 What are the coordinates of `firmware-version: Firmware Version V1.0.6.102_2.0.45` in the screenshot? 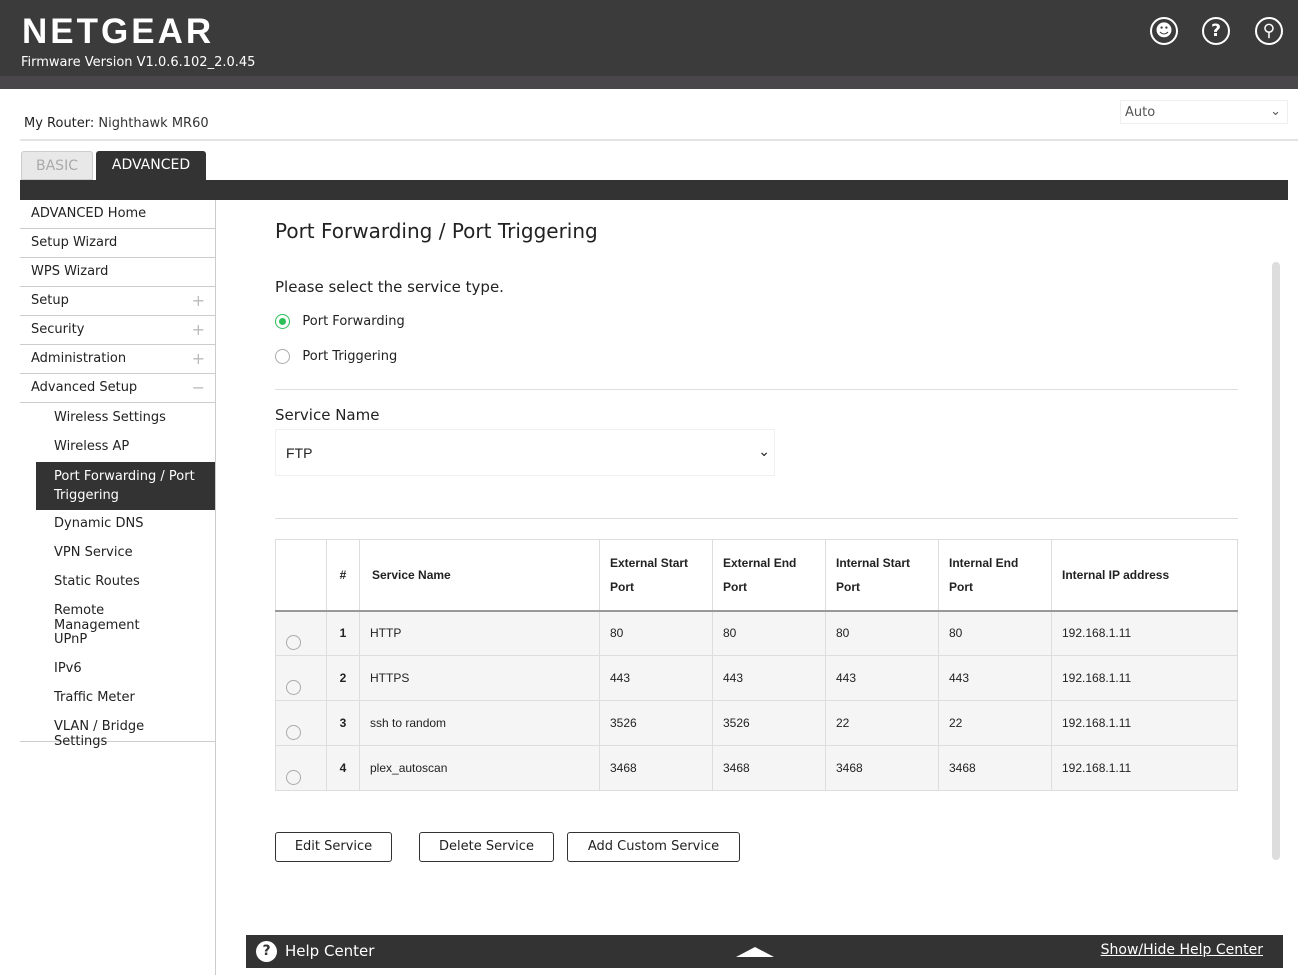 It's located at (138, 62).